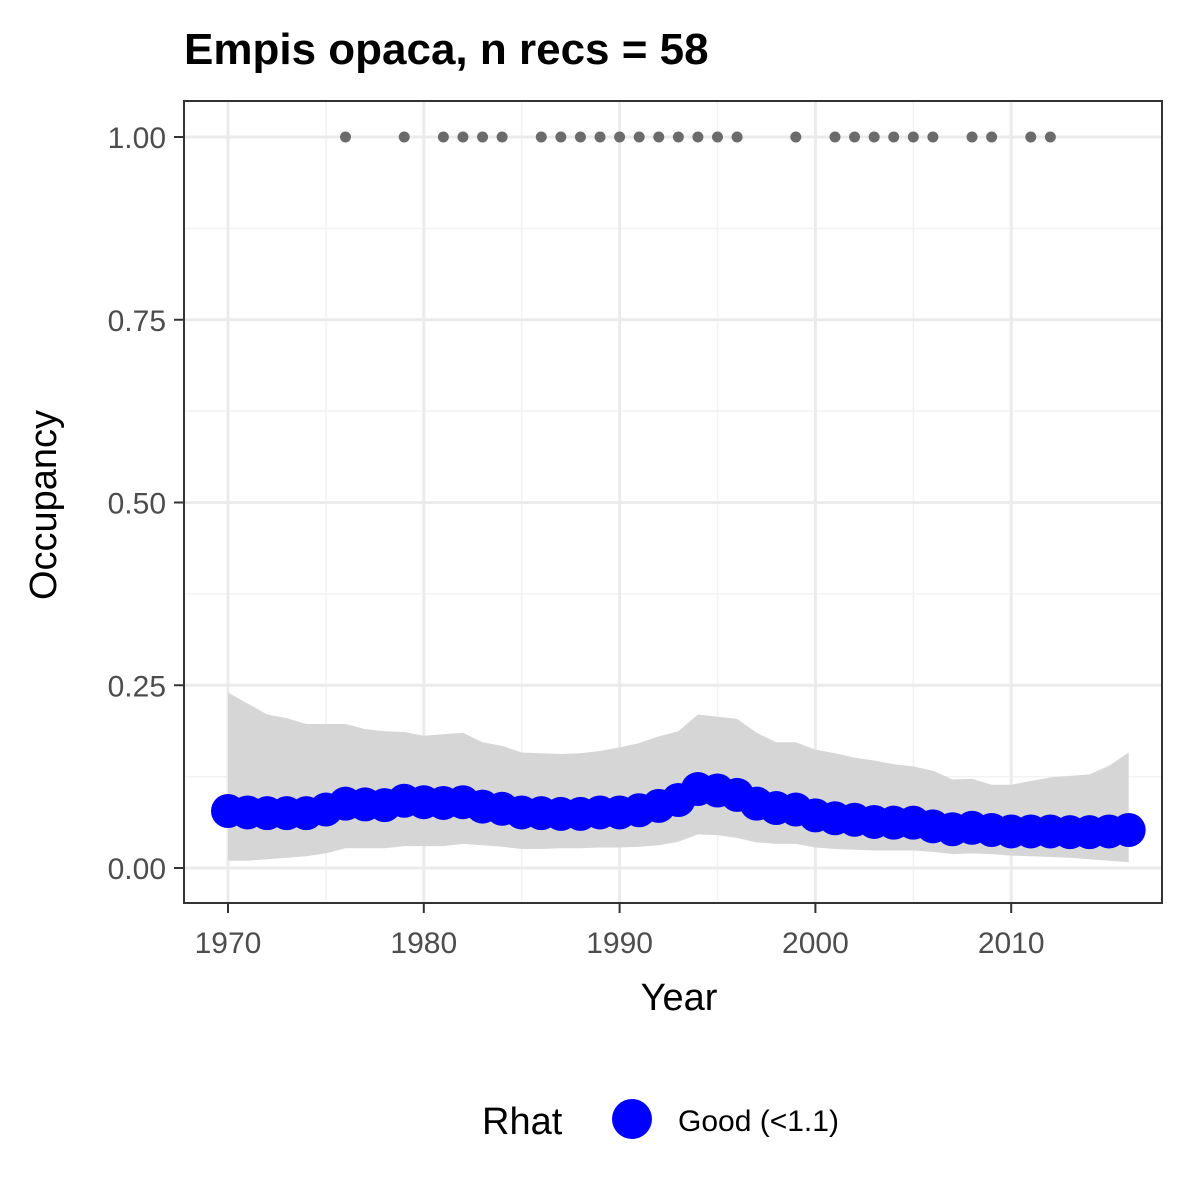  What do you see at coordinates (44, 505) in the screenshot?
I see `y-axis-title: Occupancy` at bounding box center [44, 505].